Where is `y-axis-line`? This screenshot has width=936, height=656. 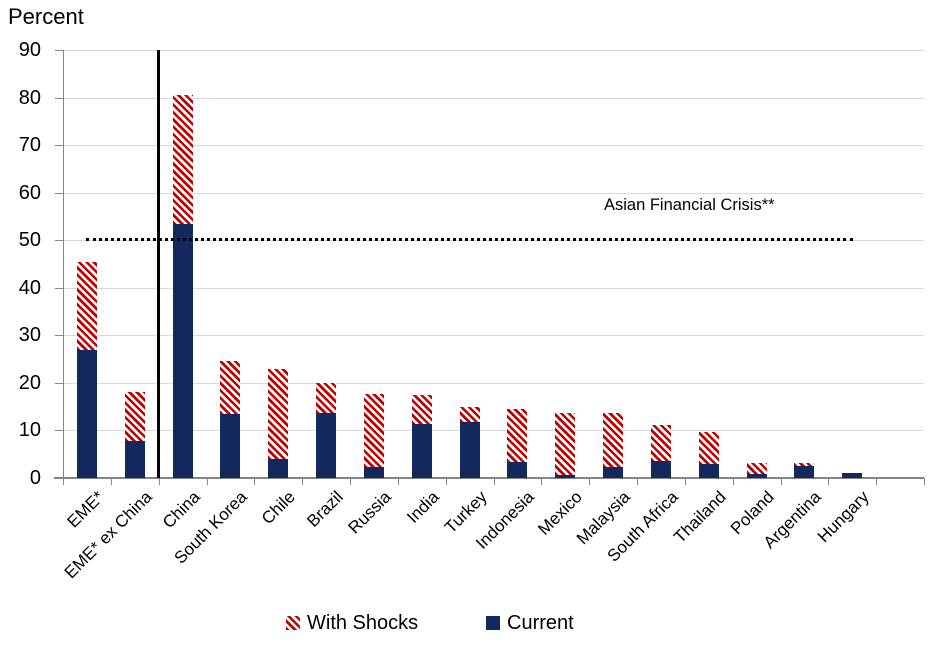 y-axis-line is located at coordinates (63, 267).